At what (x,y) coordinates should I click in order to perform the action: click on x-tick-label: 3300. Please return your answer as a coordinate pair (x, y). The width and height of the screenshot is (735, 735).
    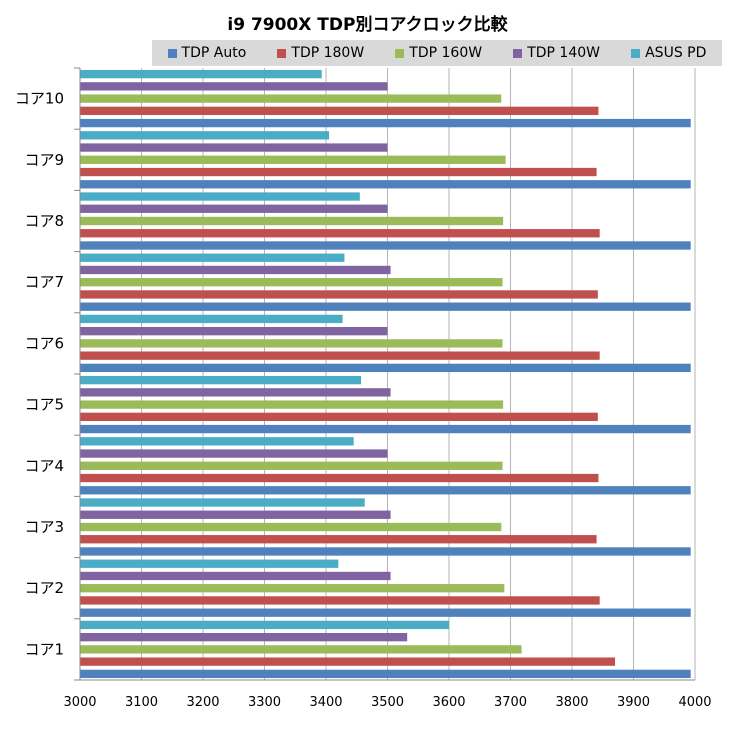
    Looking at the image, I should click on (264, 702).